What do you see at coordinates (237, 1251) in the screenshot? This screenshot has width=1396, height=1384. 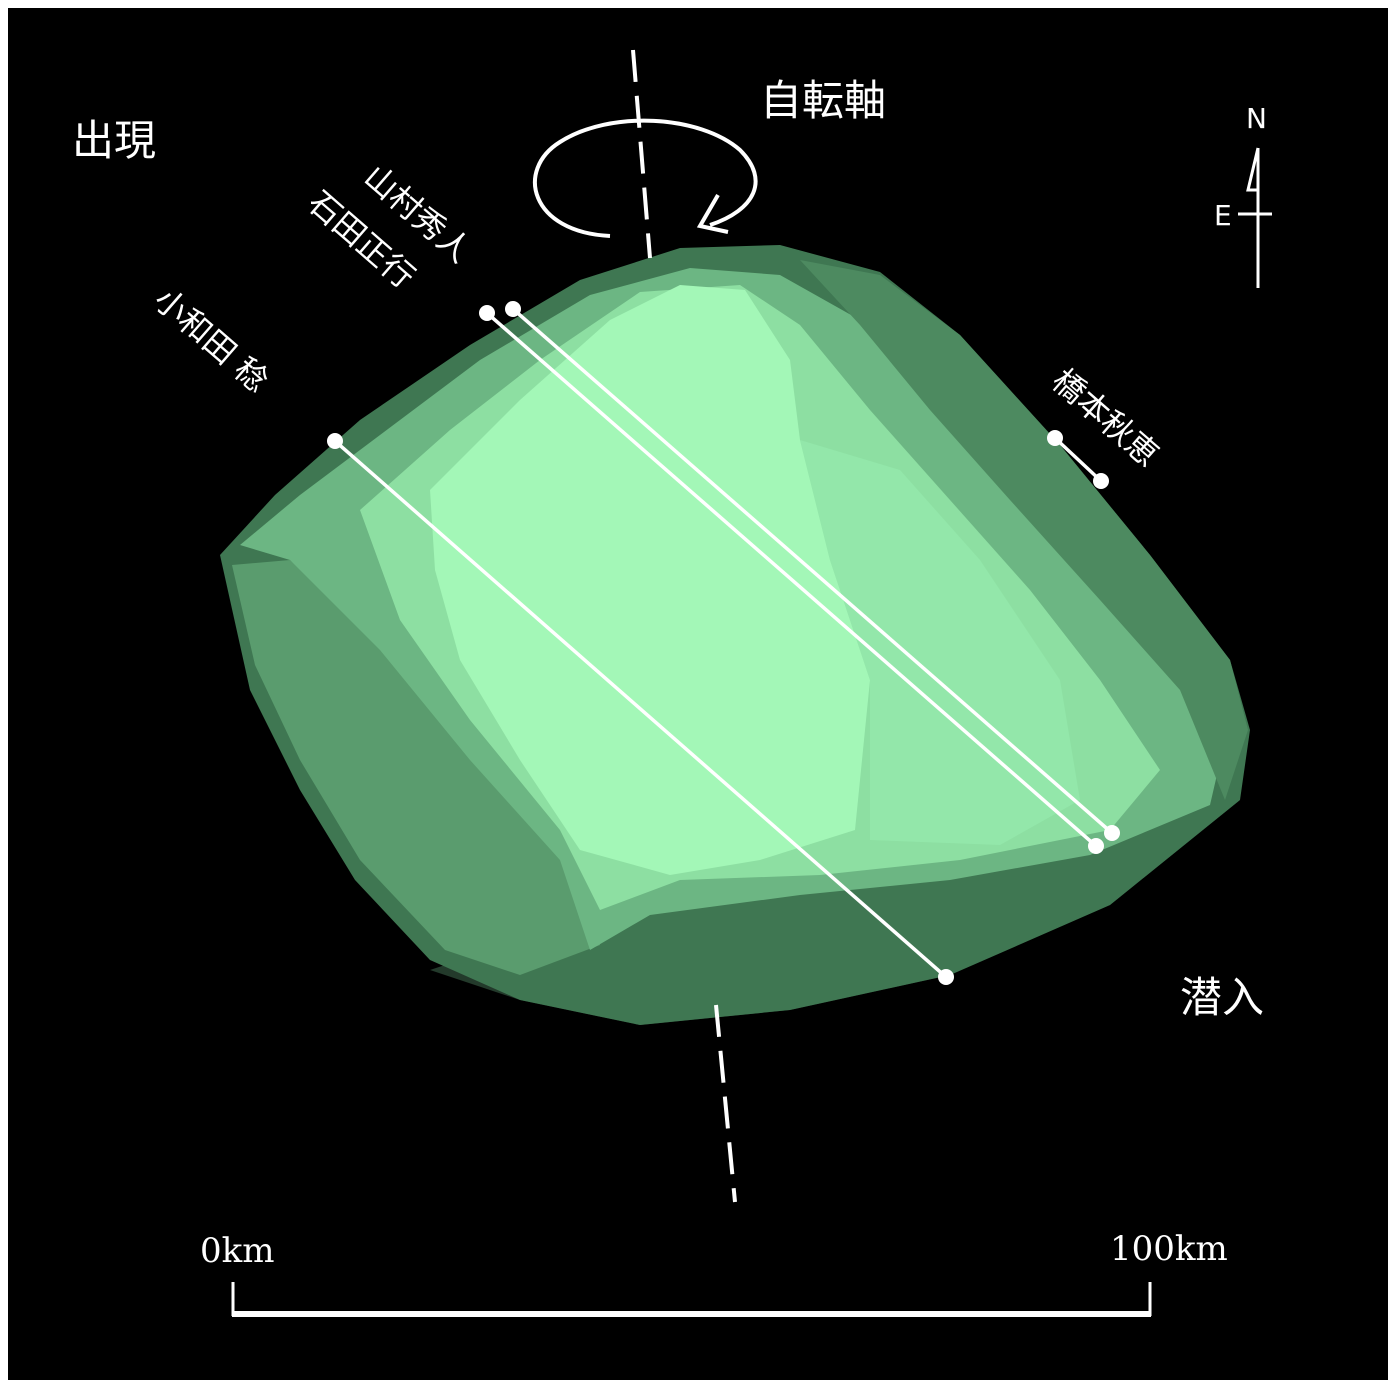 I see `scale-bar-start-label: 0km` at bounding box center [237, 1251].